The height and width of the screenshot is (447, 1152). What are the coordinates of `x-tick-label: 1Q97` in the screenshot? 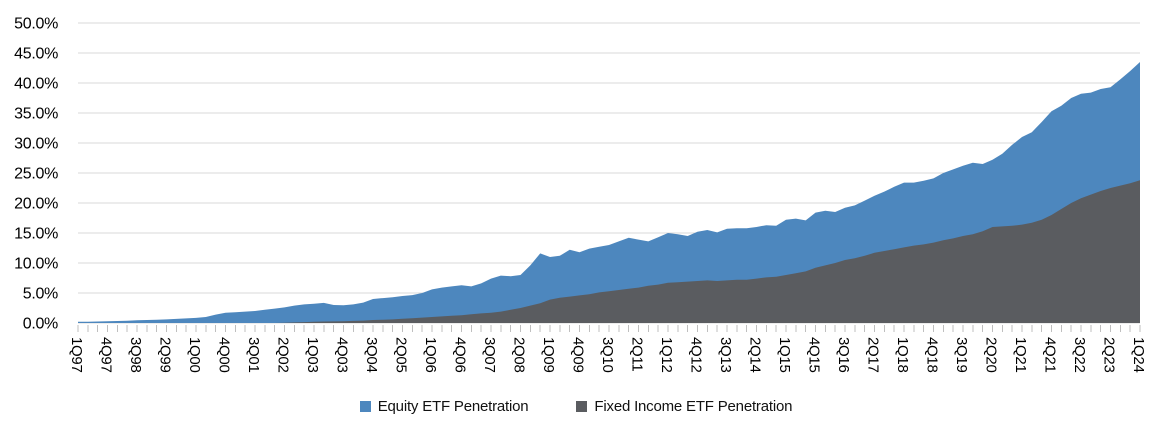 It's located at (76, 355).